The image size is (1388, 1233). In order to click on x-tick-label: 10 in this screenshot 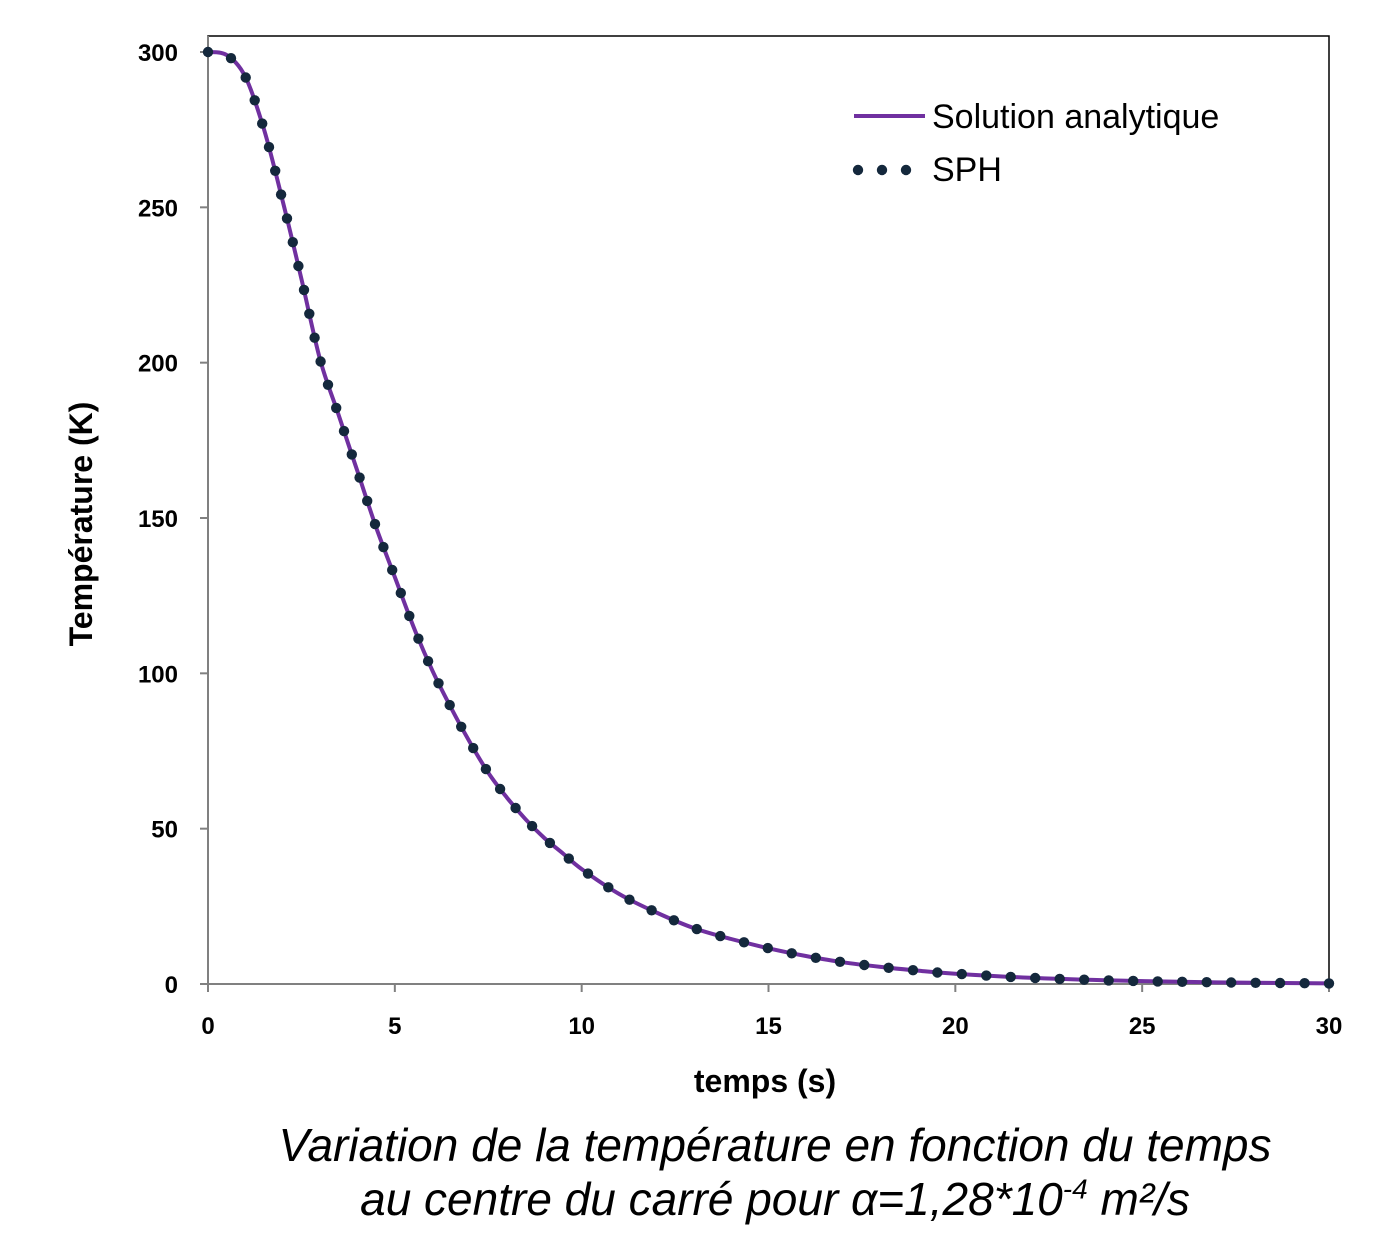, I will do `click(581, 1026)`.